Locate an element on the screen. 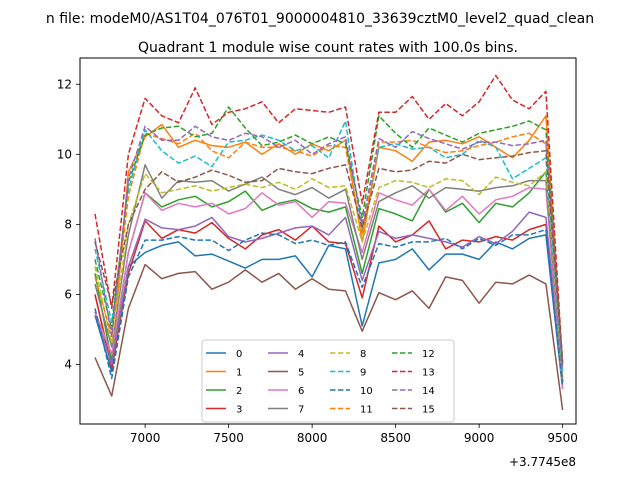 The width and height of the screenshot is (640, 480). legend-label-15: 15 is located at coordinates (428, 410).